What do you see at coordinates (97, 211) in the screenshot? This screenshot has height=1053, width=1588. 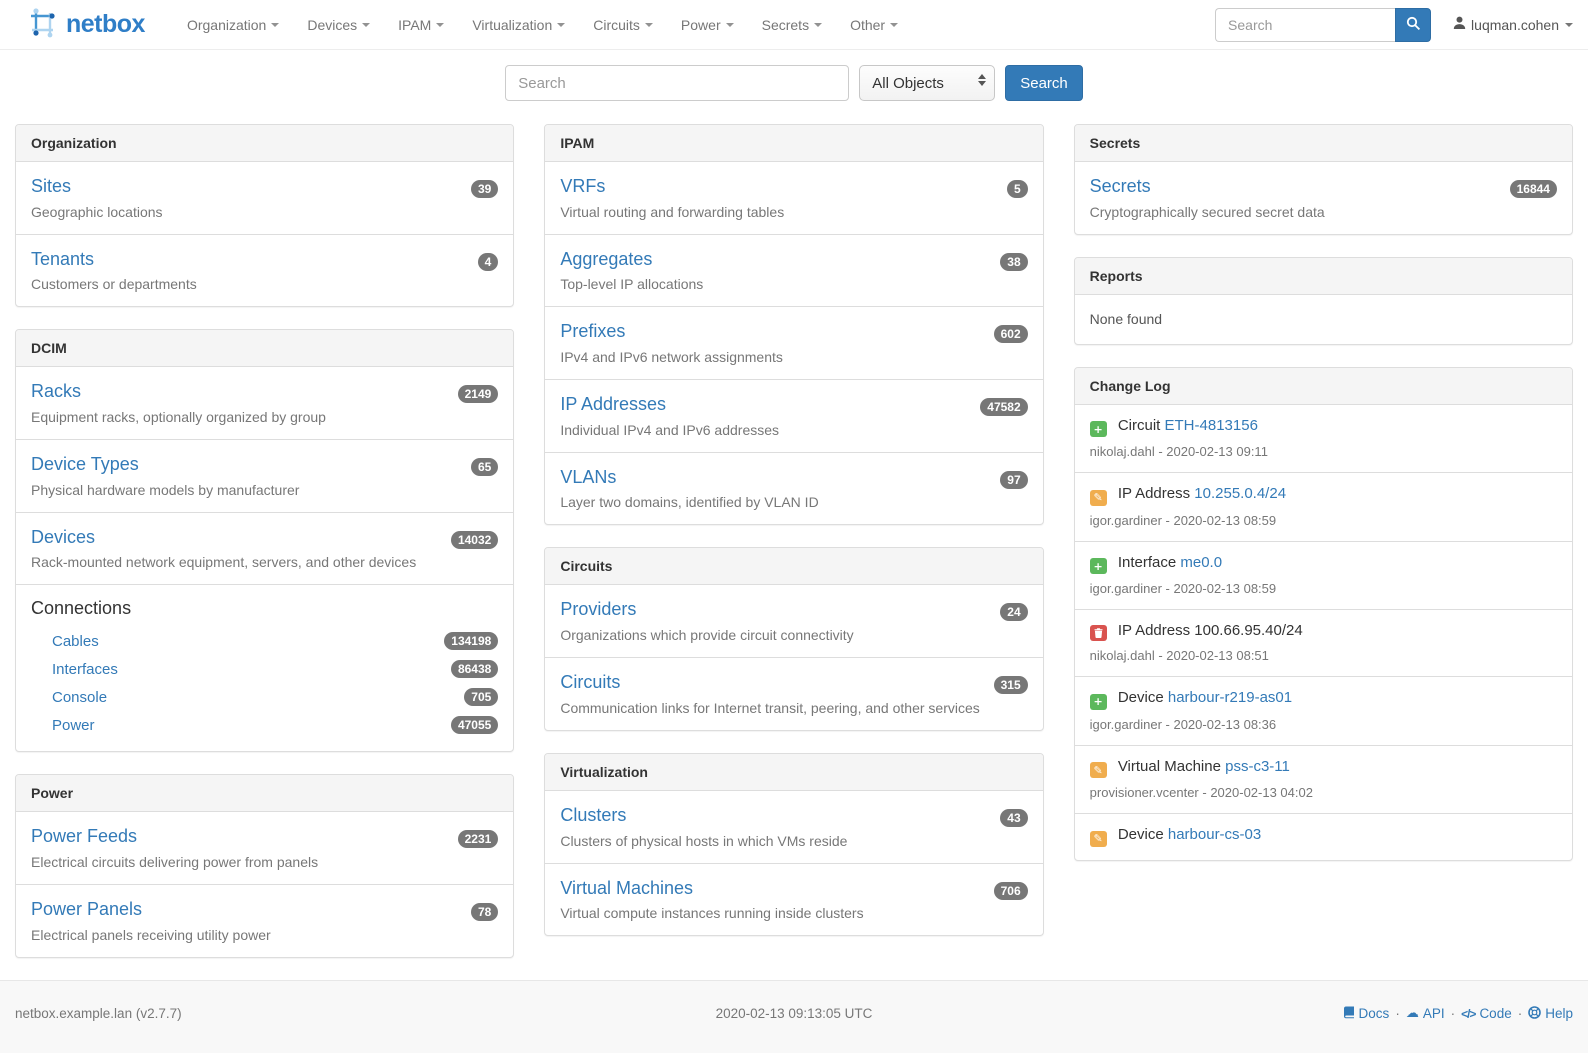 I see `item-description: Geographic locations` at bounding box center [97, 211].